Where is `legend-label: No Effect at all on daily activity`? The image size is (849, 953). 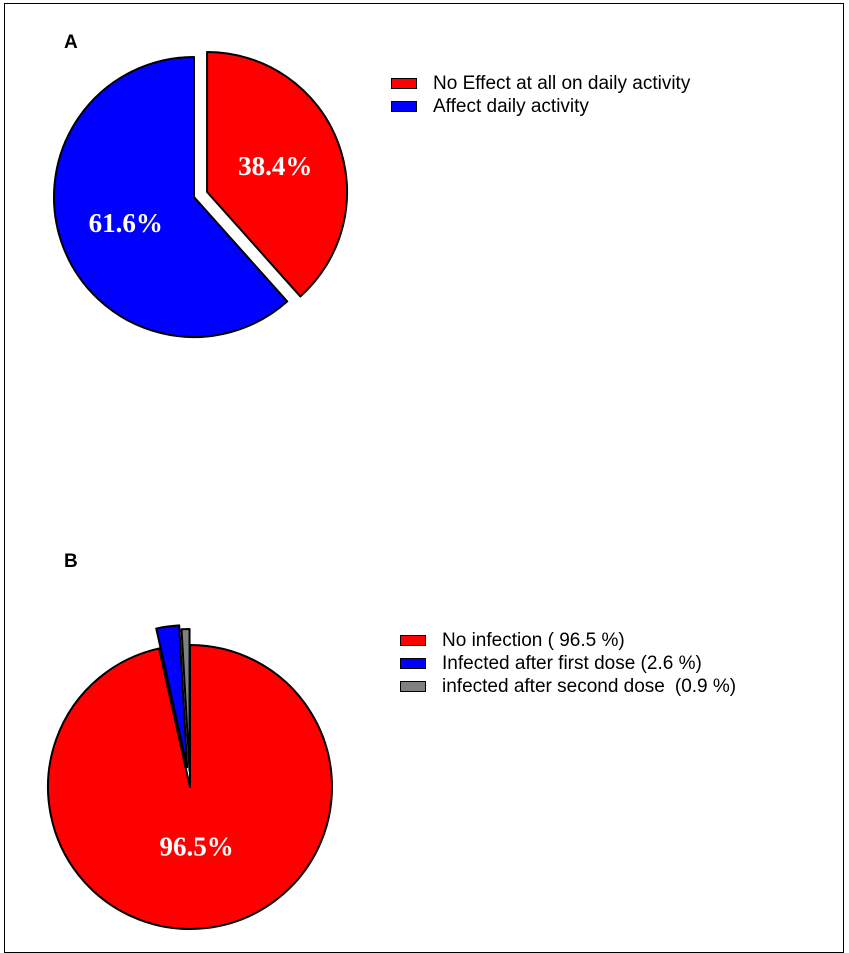
legend-label: No Effect at all on daily activity is located at coordinates (562, 83).